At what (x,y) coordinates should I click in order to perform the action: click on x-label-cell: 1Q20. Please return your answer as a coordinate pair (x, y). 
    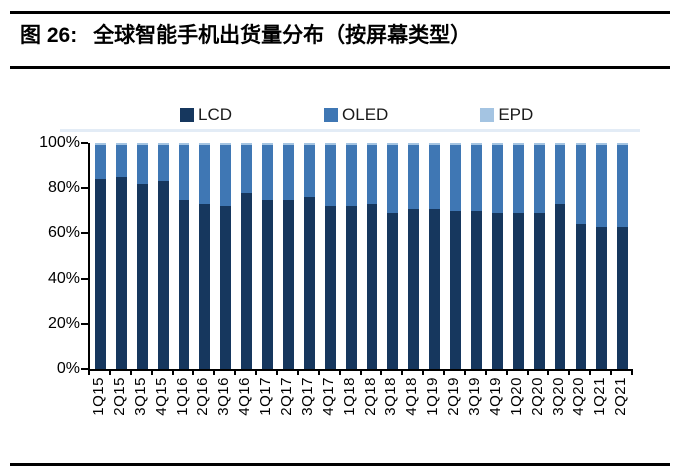
    Looking at the image, I should click on (516, 404).